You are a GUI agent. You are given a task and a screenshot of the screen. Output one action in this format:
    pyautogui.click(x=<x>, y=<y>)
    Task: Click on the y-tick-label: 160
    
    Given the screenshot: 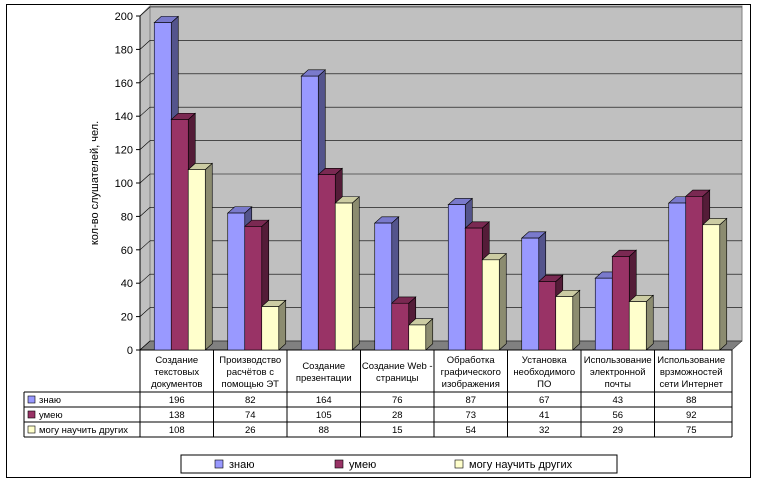 What is the action you would take?
    pyautogui.click(x=124, y=84)
    